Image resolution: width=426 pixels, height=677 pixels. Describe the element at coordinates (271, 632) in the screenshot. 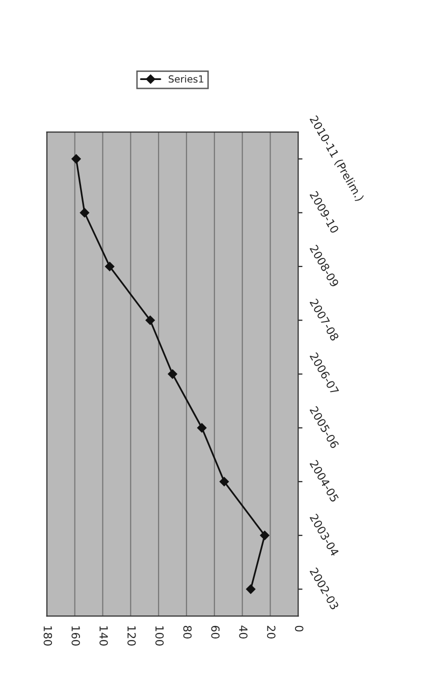

I see `x-tick-label: 20` at that location.